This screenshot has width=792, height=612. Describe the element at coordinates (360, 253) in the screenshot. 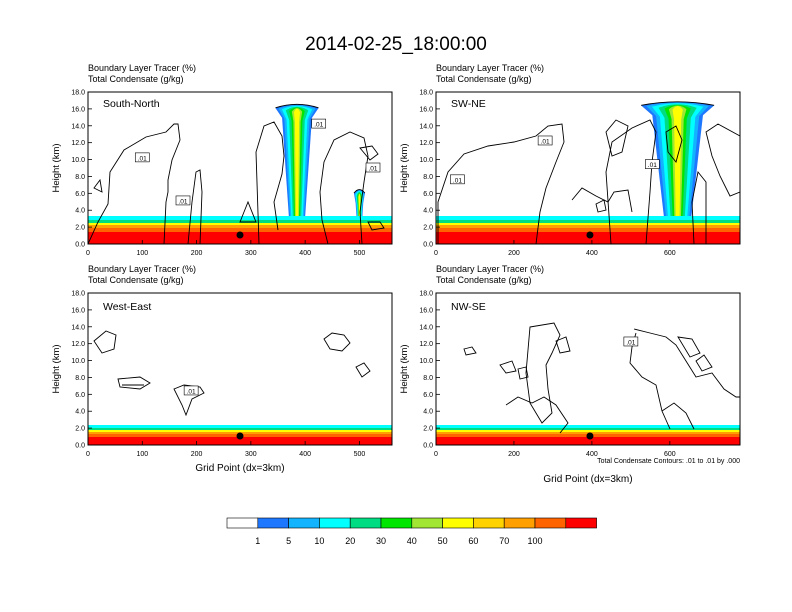

I see `x-tick-label: 500` at that location.